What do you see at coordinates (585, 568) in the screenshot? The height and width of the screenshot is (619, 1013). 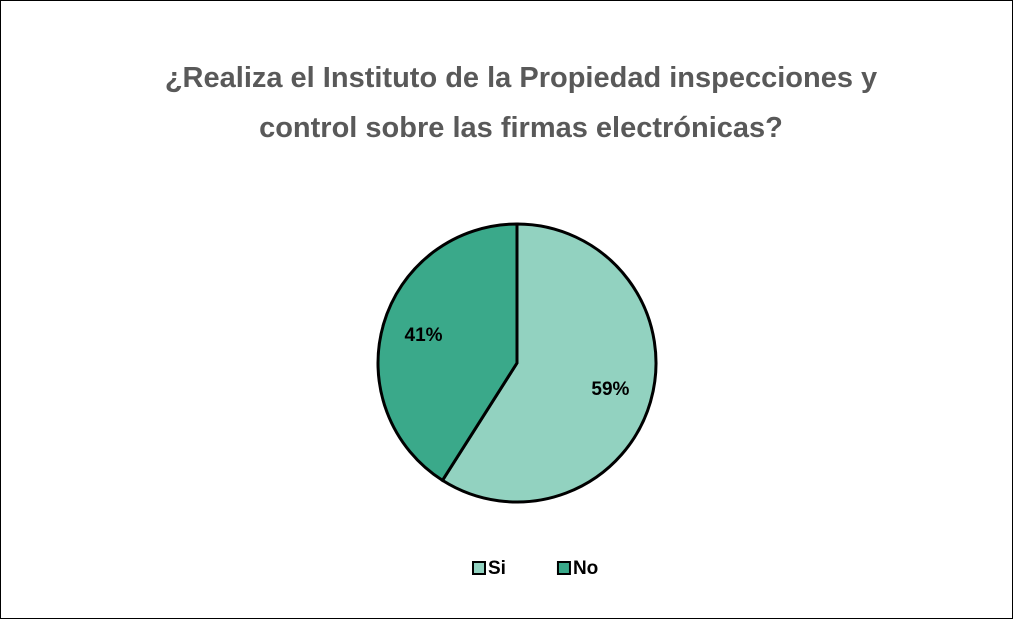 I see `legend-label: No` at bounding box center [585, 568].